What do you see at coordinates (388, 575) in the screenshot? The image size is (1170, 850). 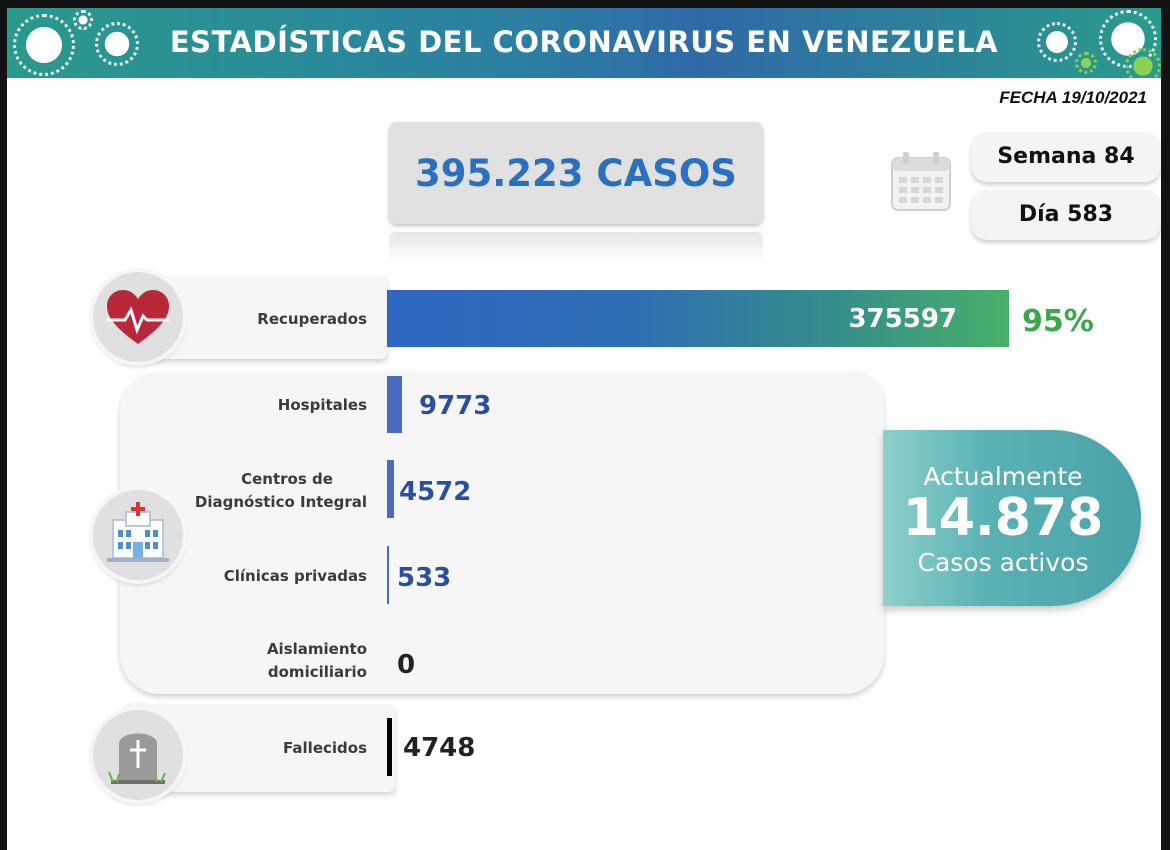 I see `bar-private-clinics` at bounding box center [388, 575].